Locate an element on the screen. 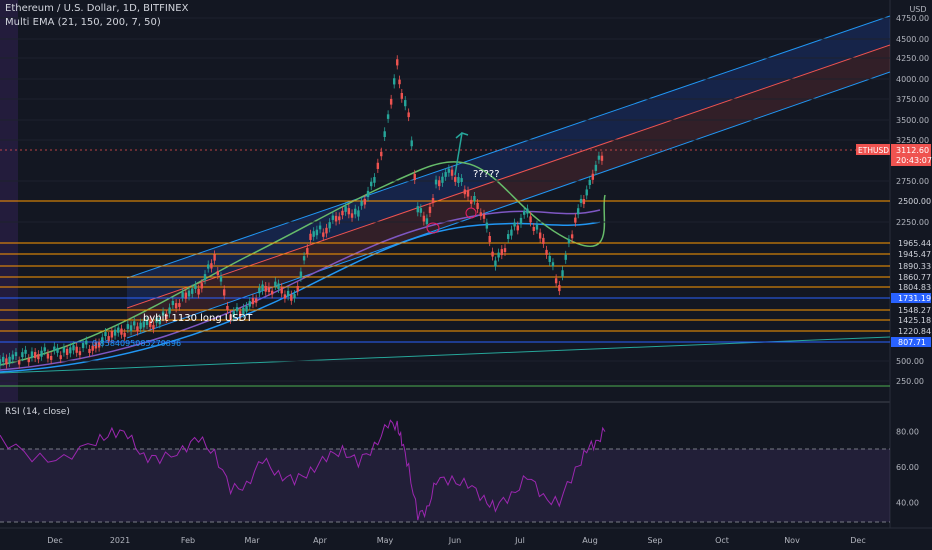 Image resolution: width=932 pixels, height=550 pixels. level-label: 1860.77 is located at coordinates (914, 277).